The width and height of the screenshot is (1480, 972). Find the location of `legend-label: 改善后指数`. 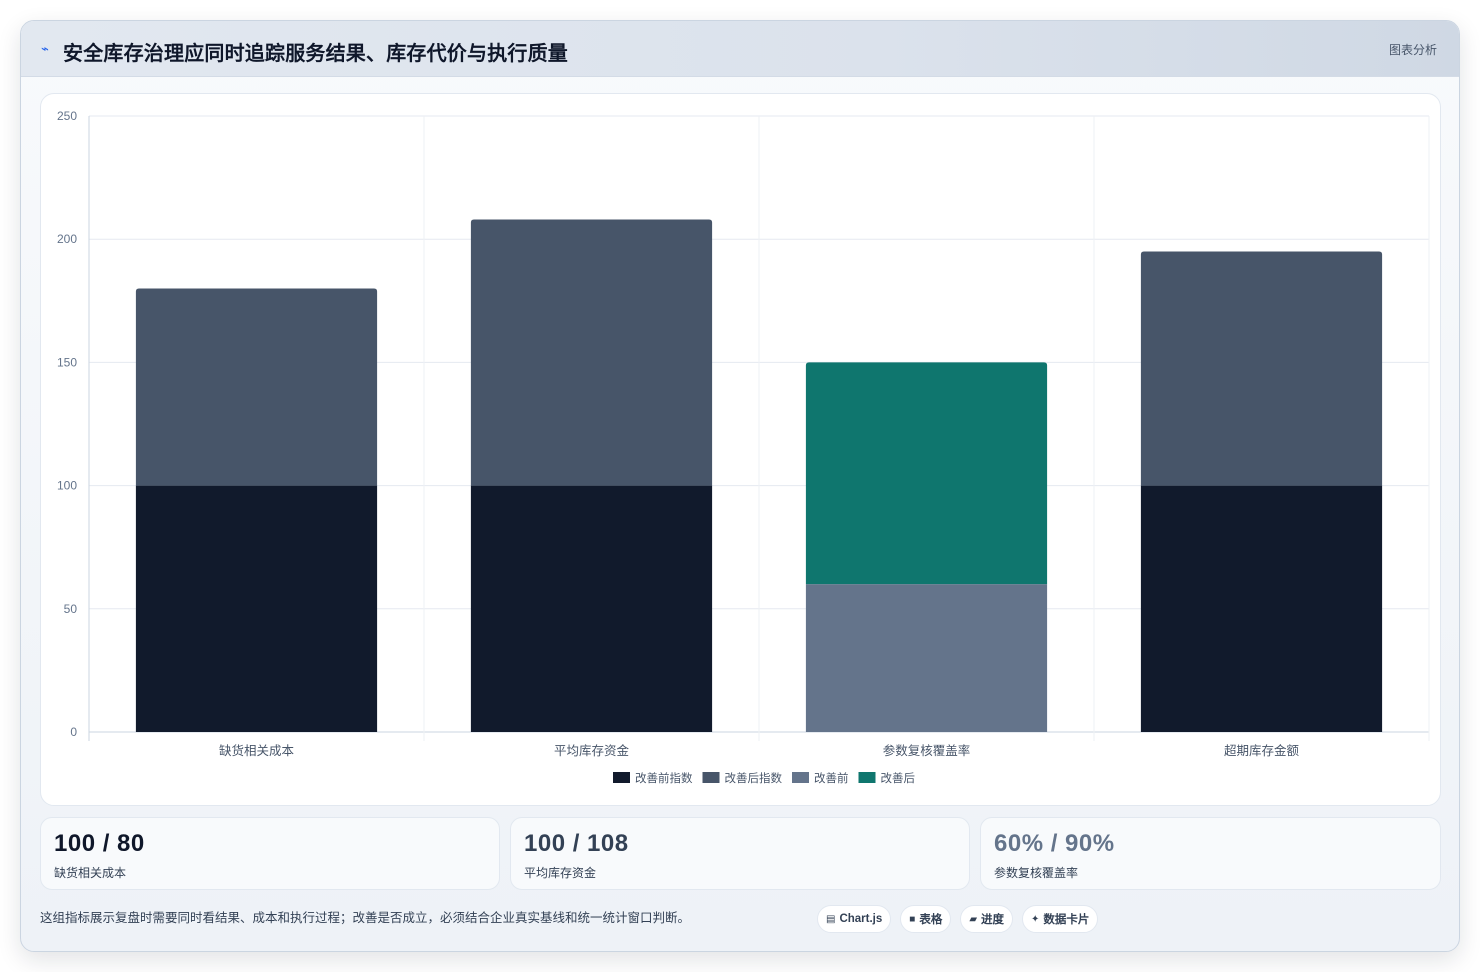

legend-label: 改善后指数 is located at coordinates (754, 778).